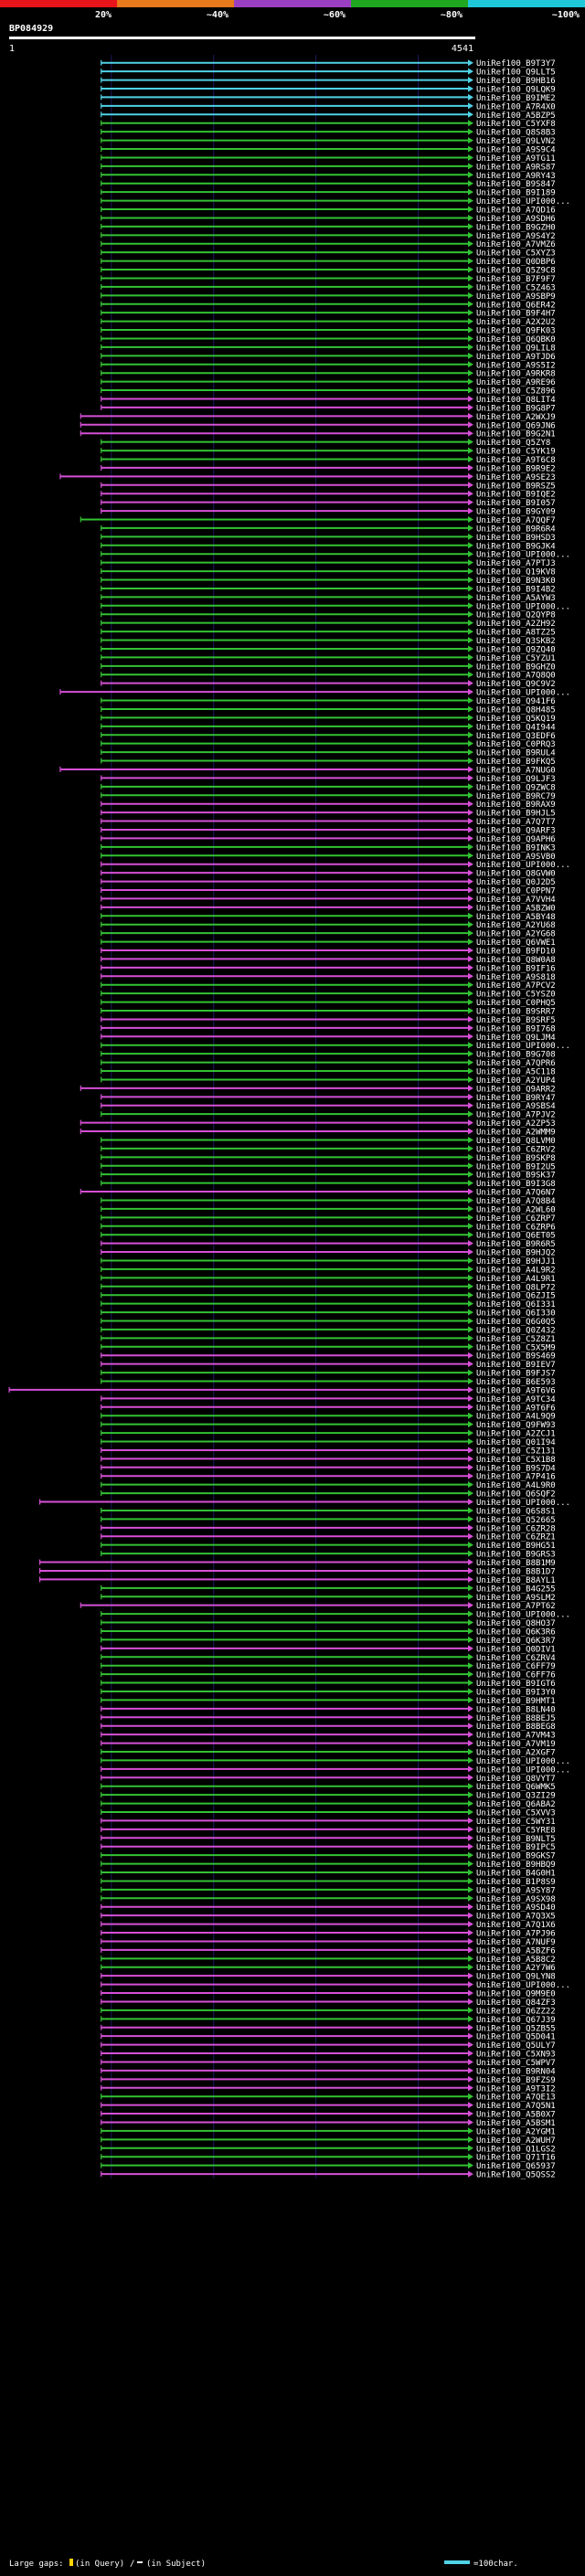 The image size is (585, 2576). What do you see at coordinates (328, 633) in the screenshot?
I see `hit-row: UniRef100_A8TZ25` at bounding box center [328, 633].